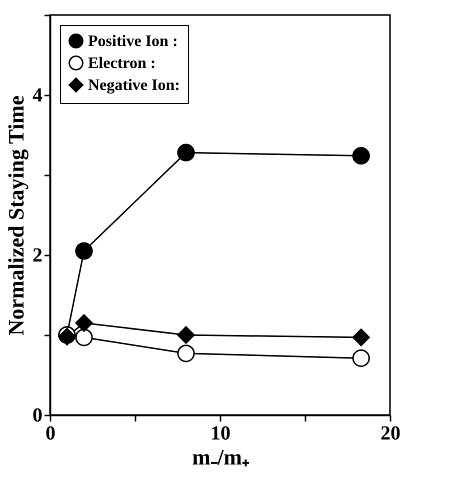 Image resolution: width=461 pixels, height=491 pixels. What do you see at coordinates (37, 95) in the screenshot?
I see `y-tick-label: 4` at bounding box center [37, 95].